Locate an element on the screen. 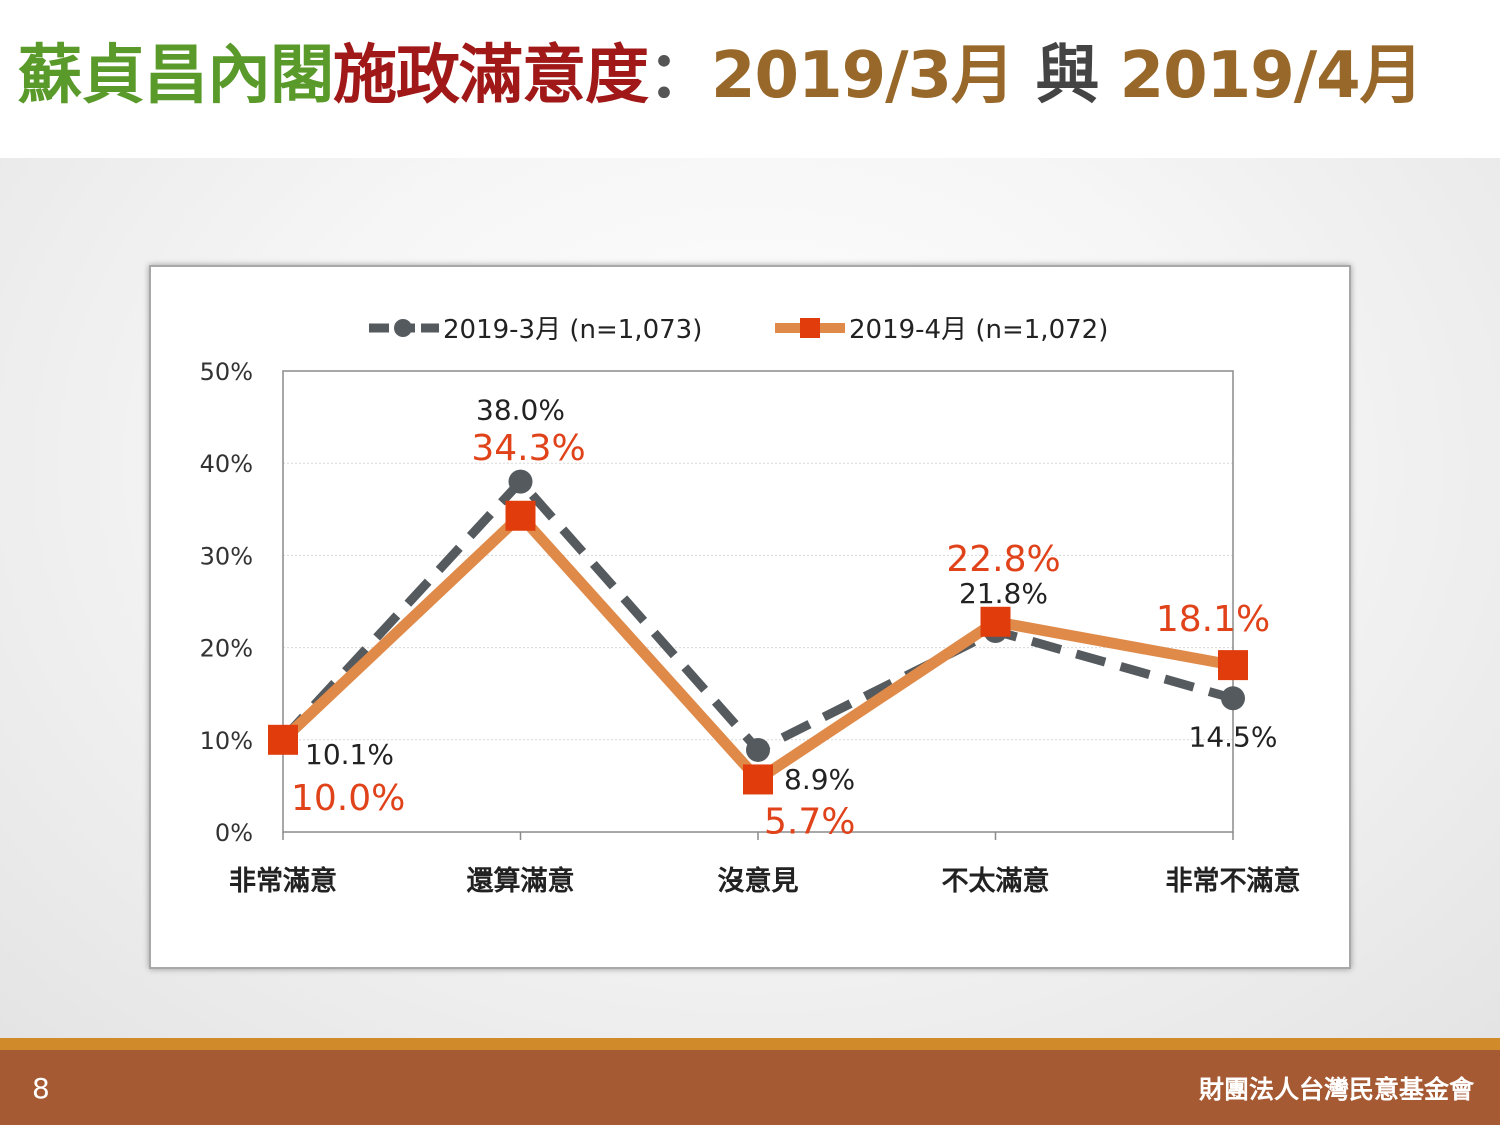 The height and width of the screenshot is (1125, 1500). x-category-label: 非常滿意 is located at coordinates (283, 881).